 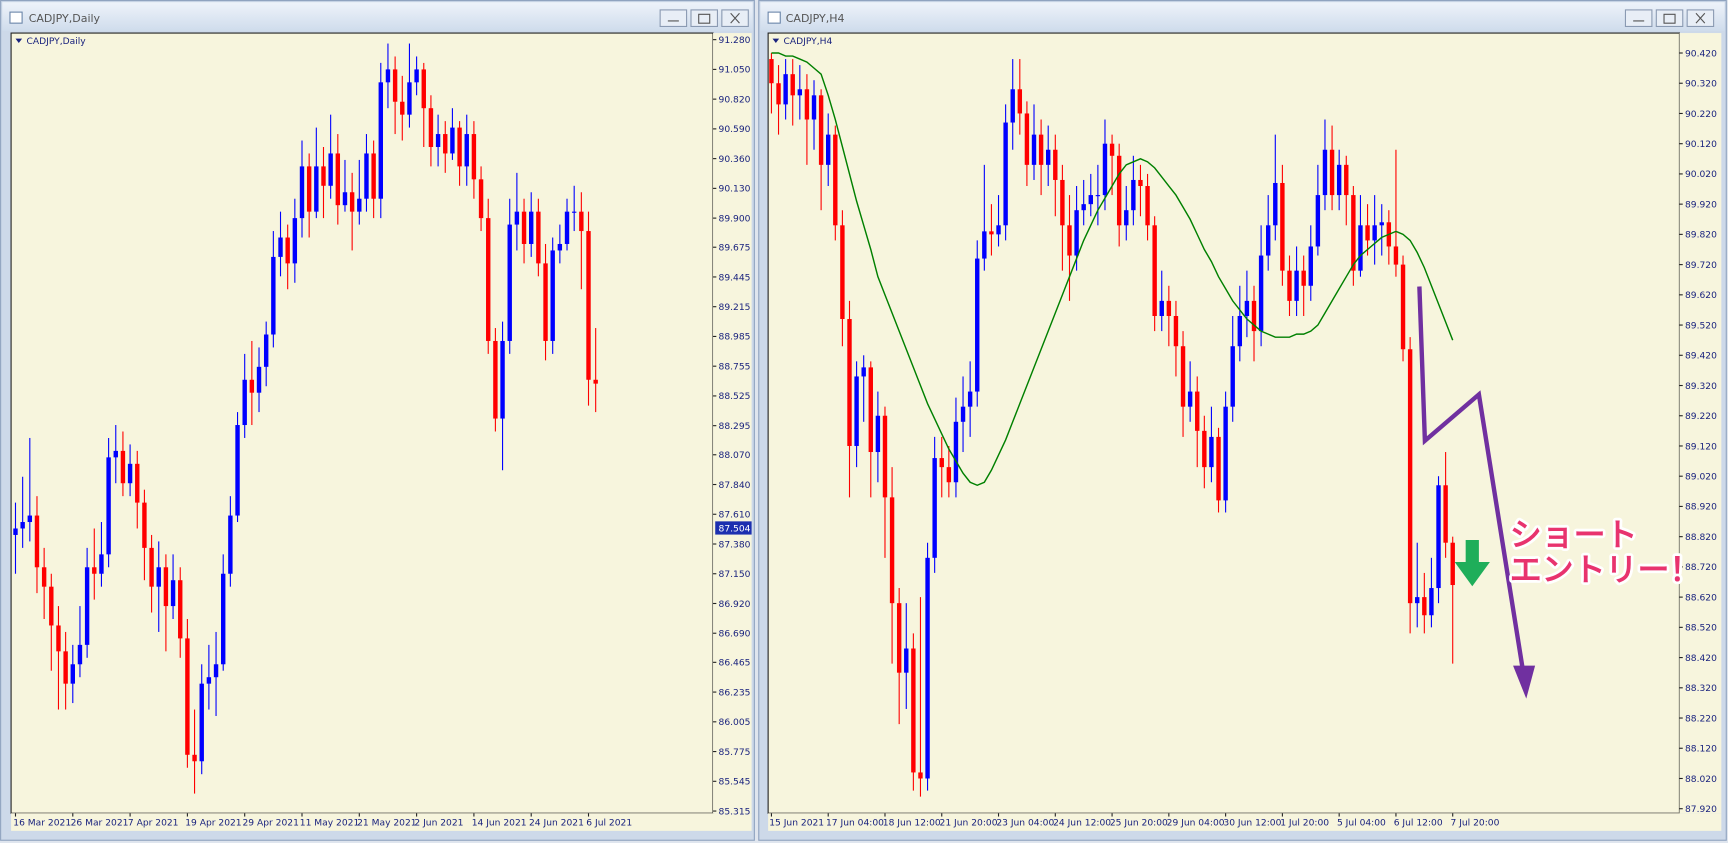 I want to click on y-tick-label: 89.215, so click(x=735, y=308).